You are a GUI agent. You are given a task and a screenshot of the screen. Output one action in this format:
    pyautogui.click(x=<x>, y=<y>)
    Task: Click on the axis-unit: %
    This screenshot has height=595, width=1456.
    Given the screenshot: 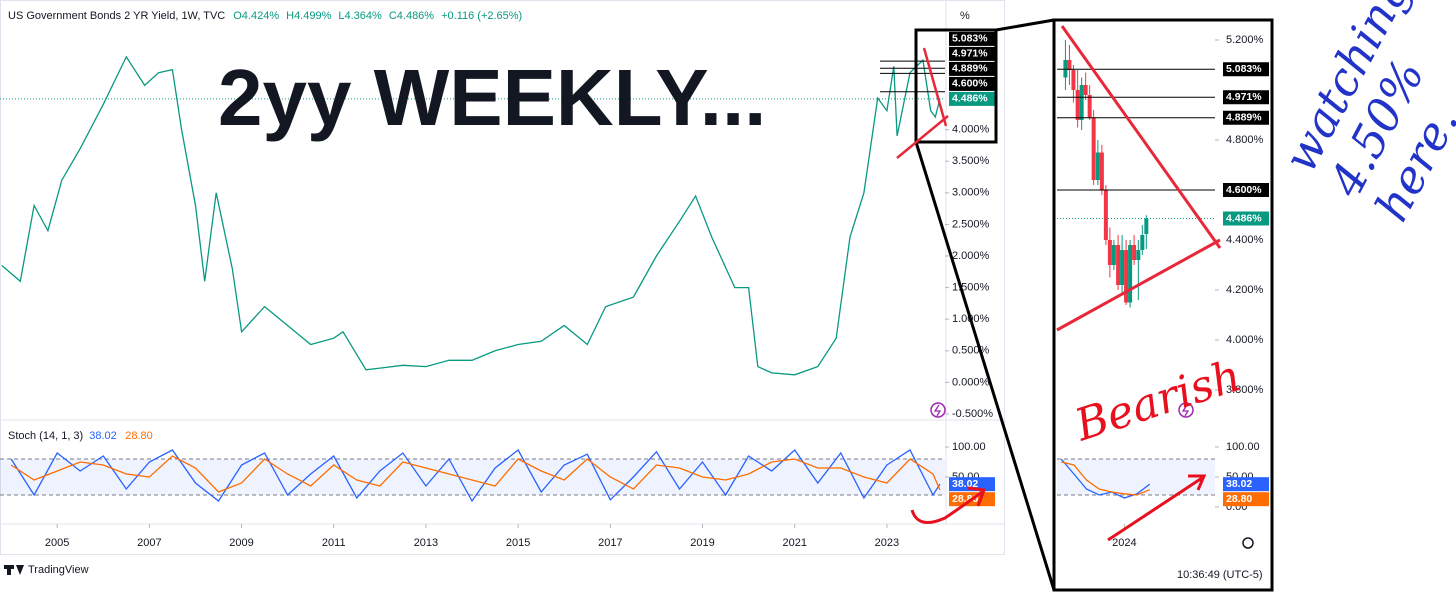 What is the action you would take?
    pyautogui.click(x=965, y=16)
    